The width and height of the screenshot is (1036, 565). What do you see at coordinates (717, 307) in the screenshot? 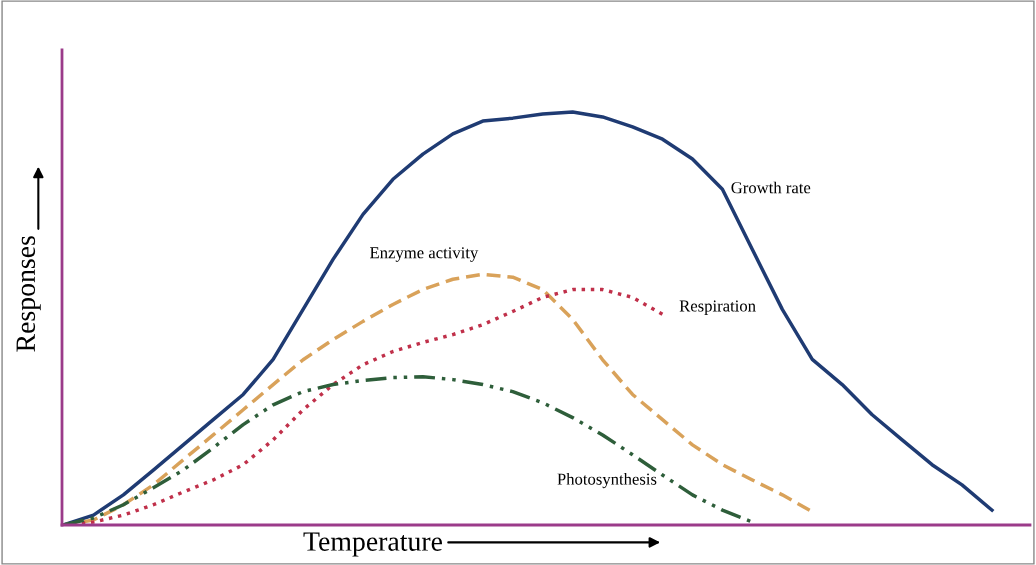
I see `series-label: Respiration` at bounding box center [717, 307].